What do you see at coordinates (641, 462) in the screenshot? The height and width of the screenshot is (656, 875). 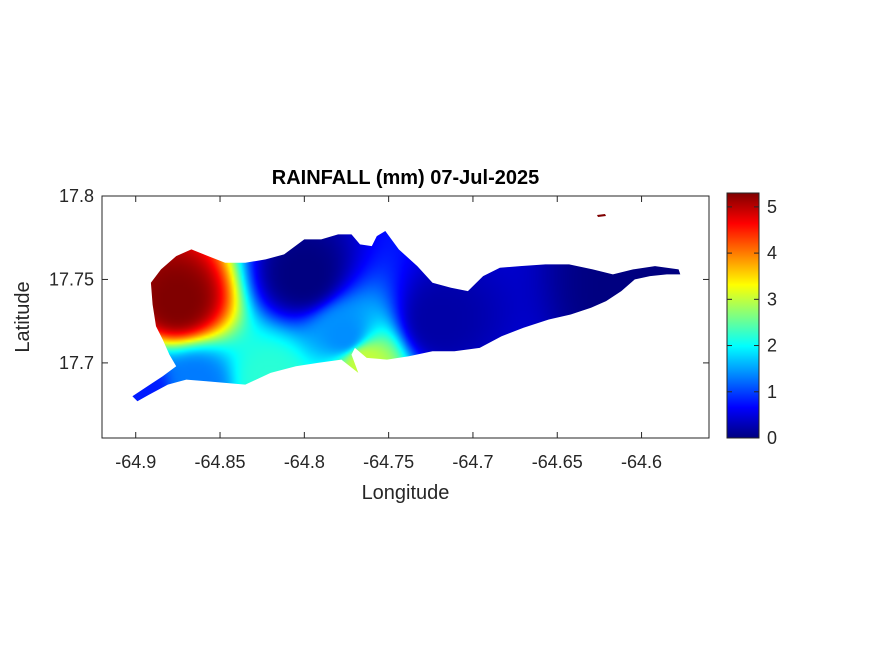 I see `x-tick-label: -64.6` at bounding box center [641, 462].